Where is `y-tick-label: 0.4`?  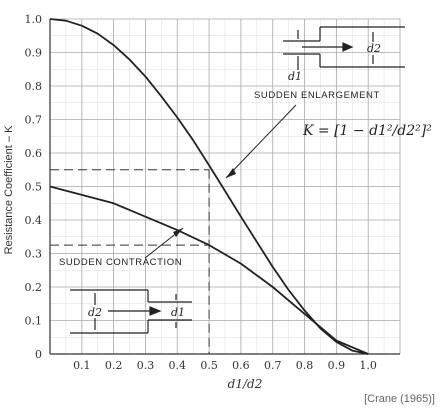
y-tick-label: 0.4 is located at coordinates (34, 220).